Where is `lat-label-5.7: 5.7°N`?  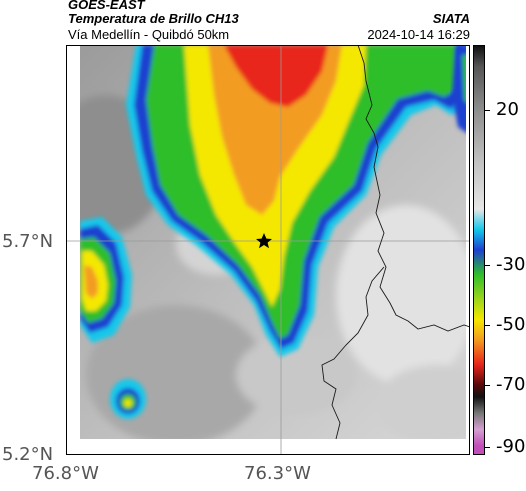
lat-label-5.7: 5.7°N is located at coordinates (28, 241).